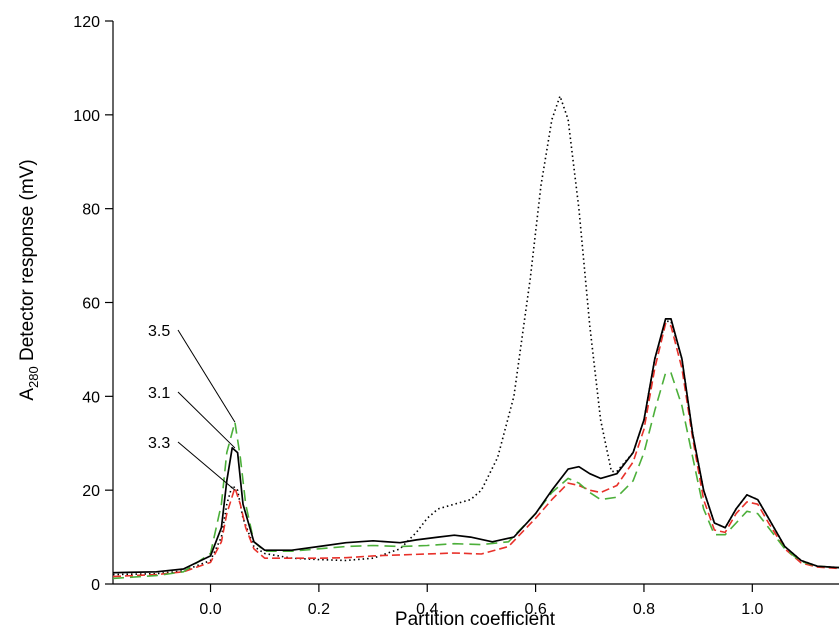  What do you see at coordinates (752, 609) in the screenshot?
I see `x-tick-label: 1.0` at bounding box center [752, 609].